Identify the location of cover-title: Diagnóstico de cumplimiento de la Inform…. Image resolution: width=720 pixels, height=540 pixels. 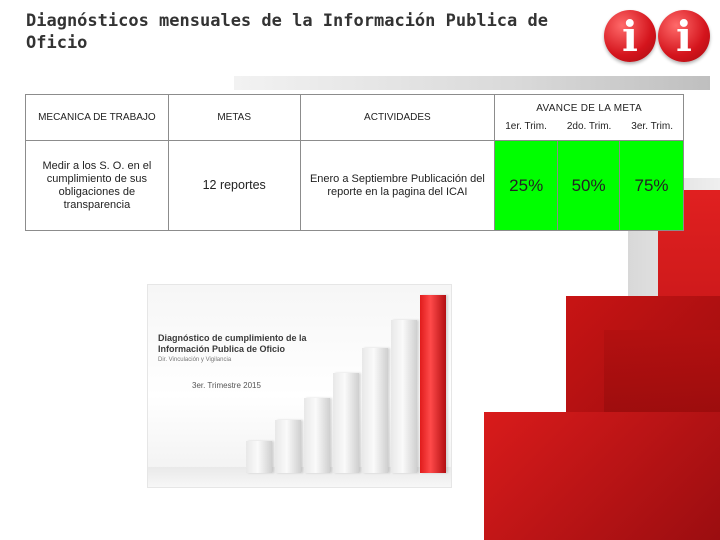
(232, 343).